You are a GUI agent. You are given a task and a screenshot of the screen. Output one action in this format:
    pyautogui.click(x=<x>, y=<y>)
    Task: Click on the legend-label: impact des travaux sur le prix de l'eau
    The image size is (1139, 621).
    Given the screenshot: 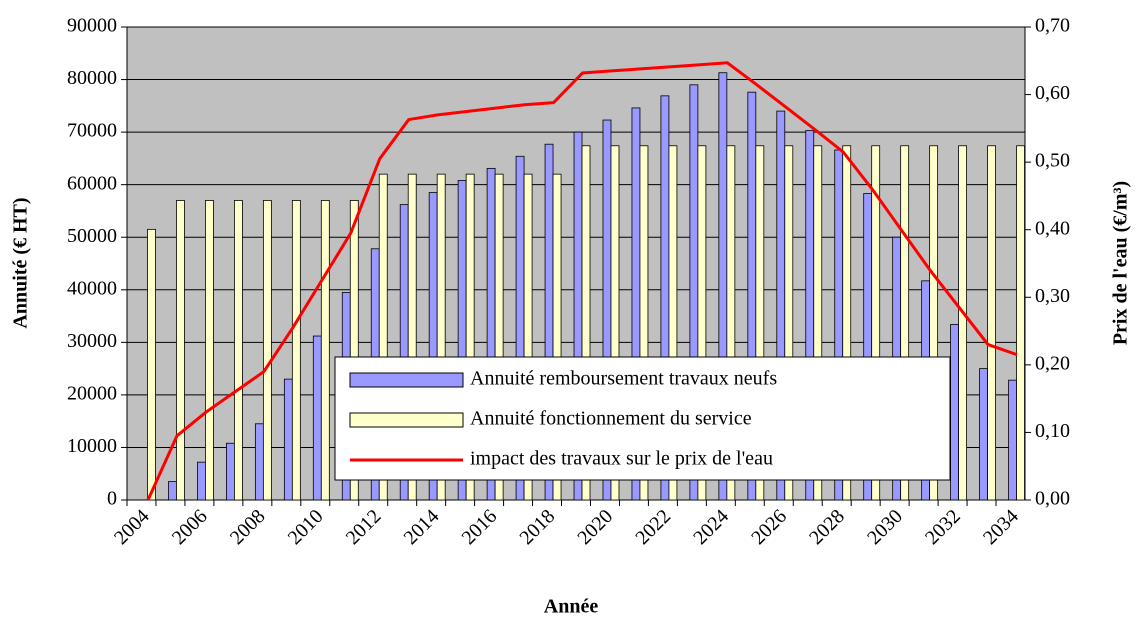 What is the action you would take?
    pyautogui.click(x=621, y=459)
    